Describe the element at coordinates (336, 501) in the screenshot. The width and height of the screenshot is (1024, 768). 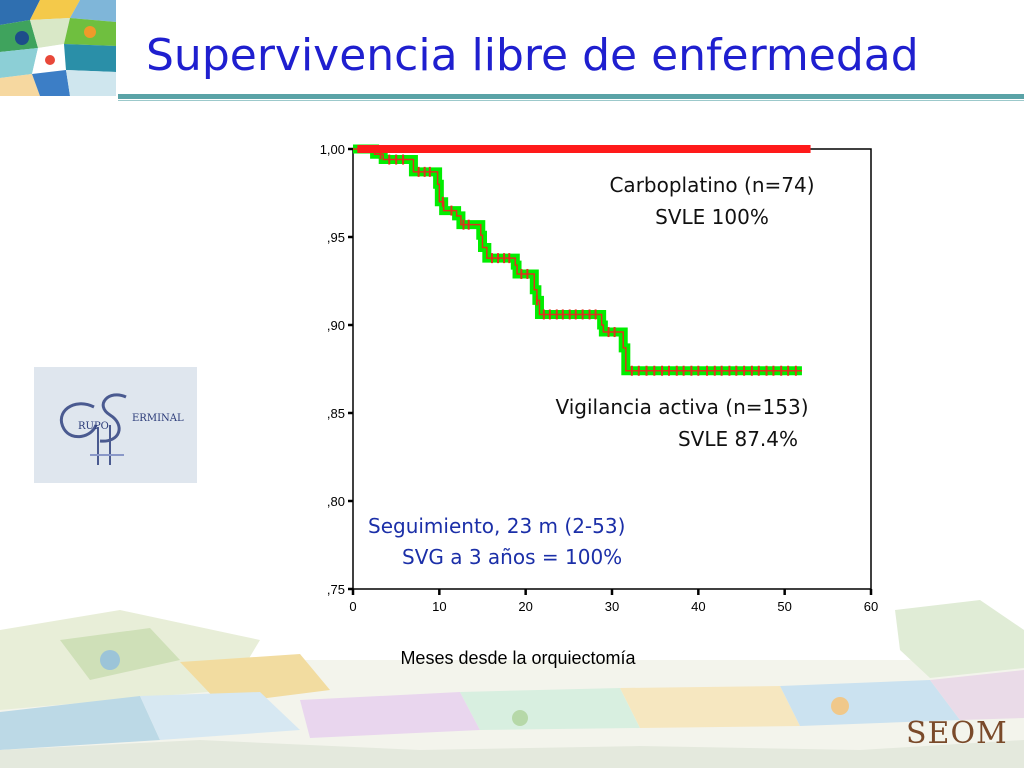
I see `y-tick-label: ,80` at that location.